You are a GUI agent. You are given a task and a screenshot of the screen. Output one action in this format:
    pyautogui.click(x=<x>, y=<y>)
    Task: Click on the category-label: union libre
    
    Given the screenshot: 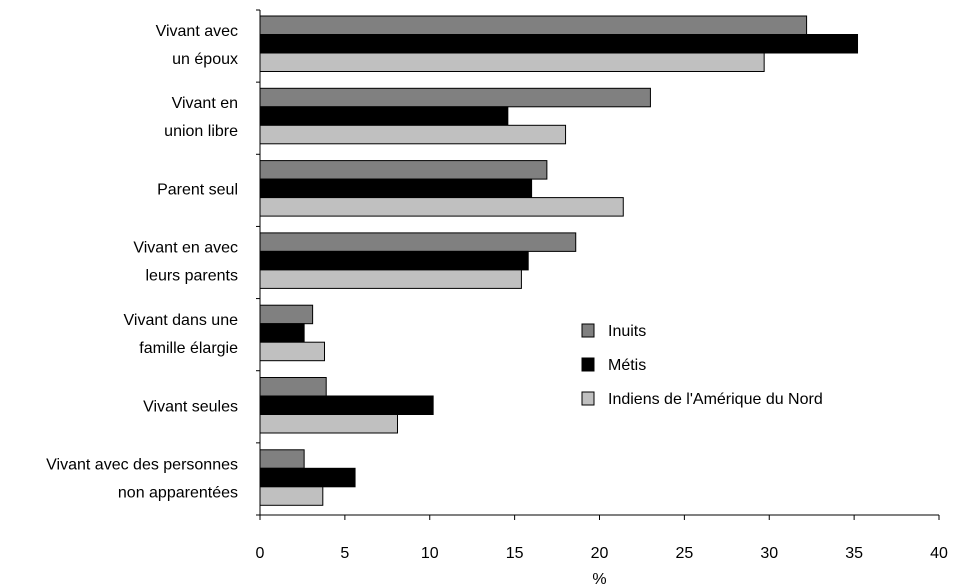 What is the action you would take?
    pyautogui.click(x=201, y=131)
    